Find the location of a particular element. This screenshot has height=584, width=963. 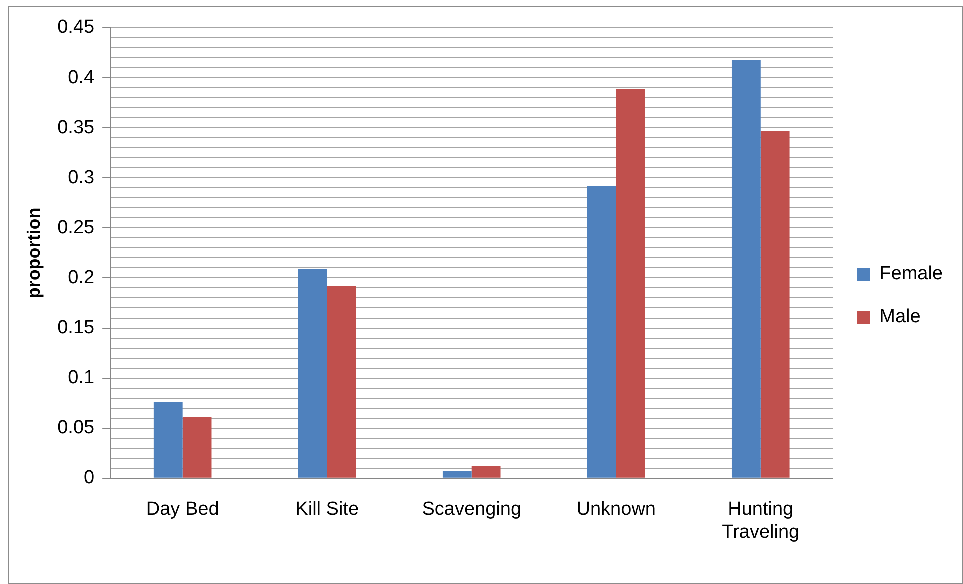

legend-label: Female is located at coordinates (912, 274).